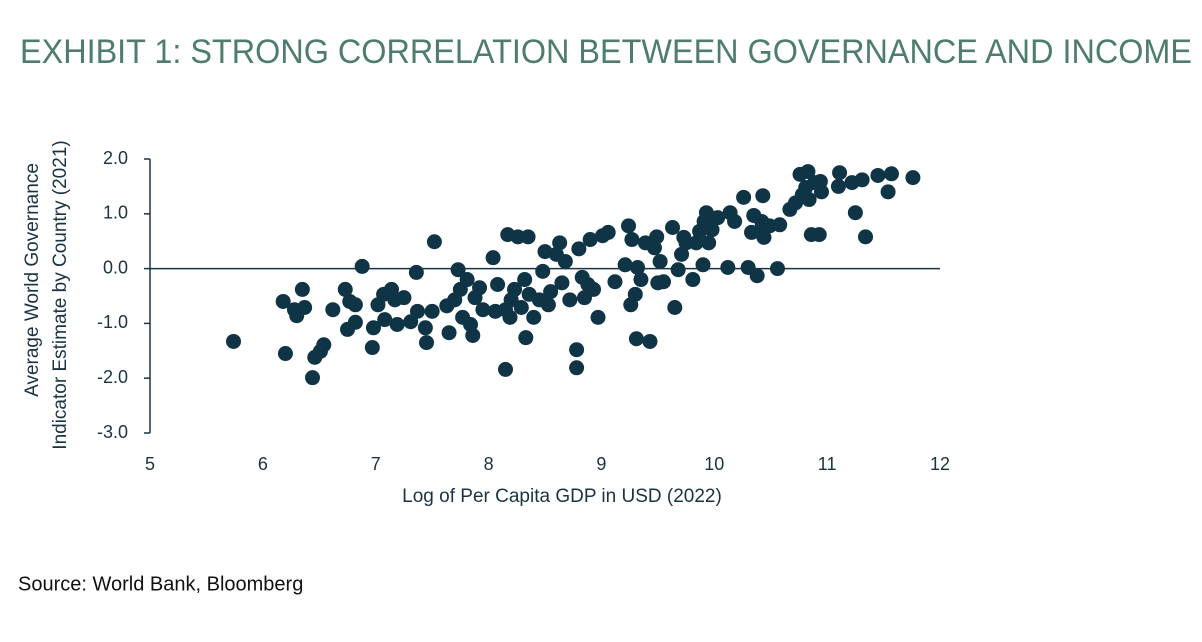 The width and height of the screenshot is (1202, 642). Describe the element at coordinates (60, 294) in the screenshot. I see `y-axis-label: Indicator Estimate by Country (2021)` at that location.